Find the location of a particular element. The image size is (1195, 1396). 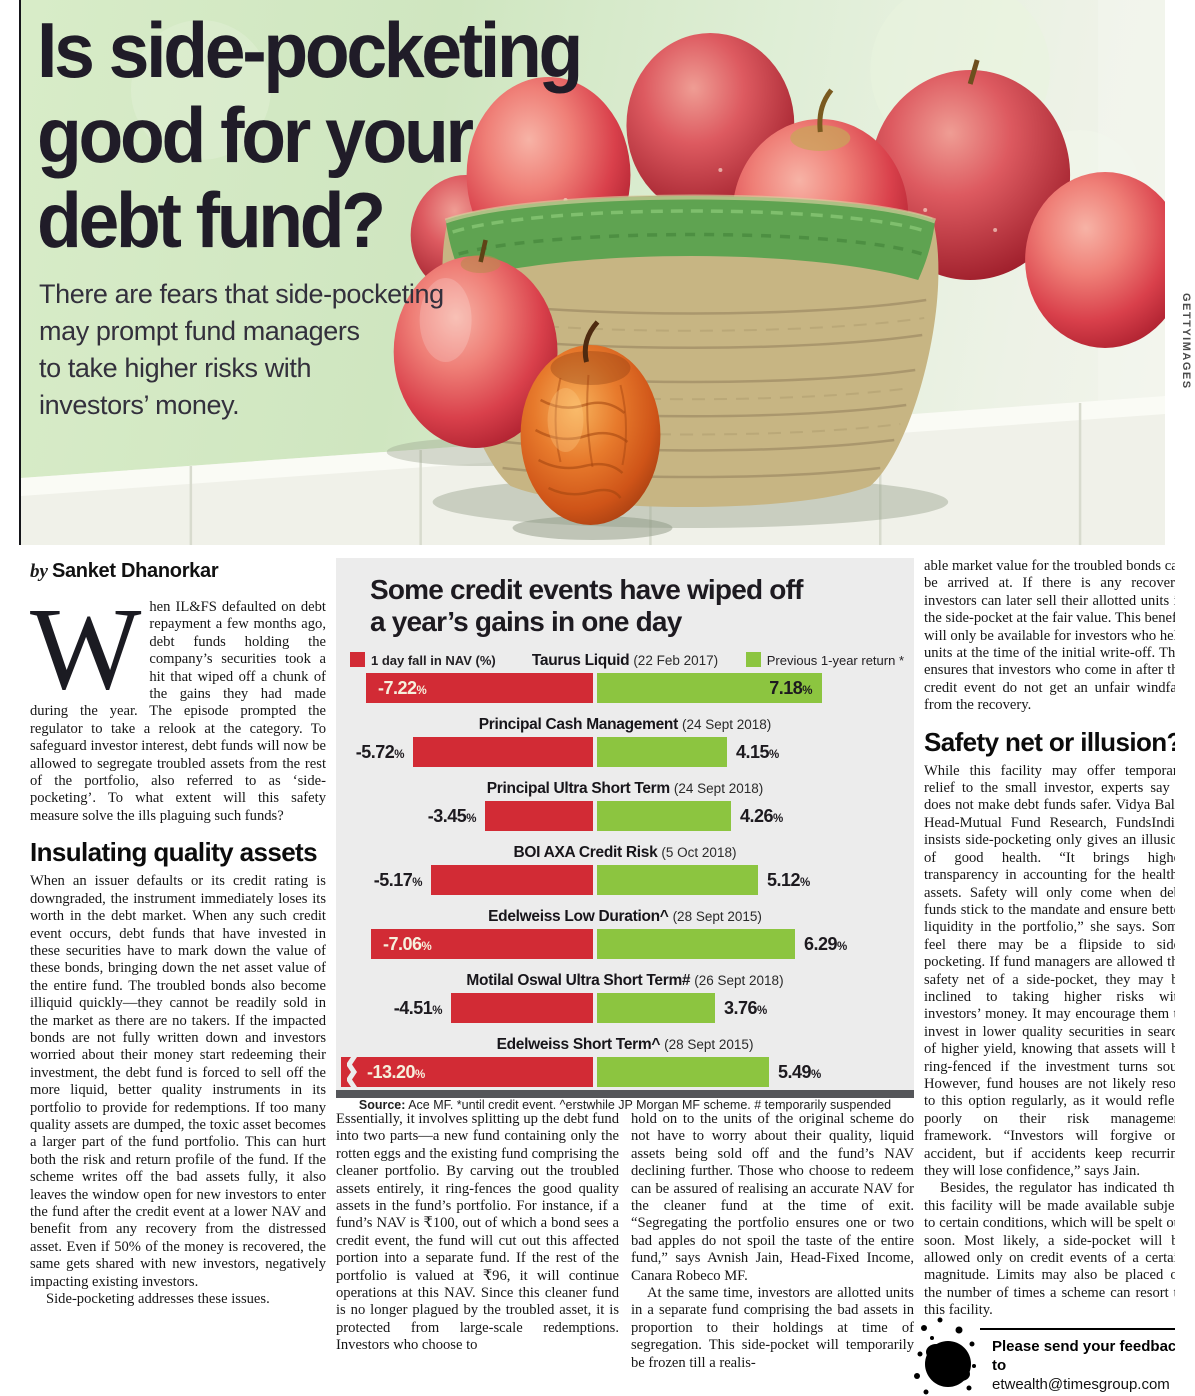

fund-name: BOI AXA Credit Risk is located at coordinates (587, 852).